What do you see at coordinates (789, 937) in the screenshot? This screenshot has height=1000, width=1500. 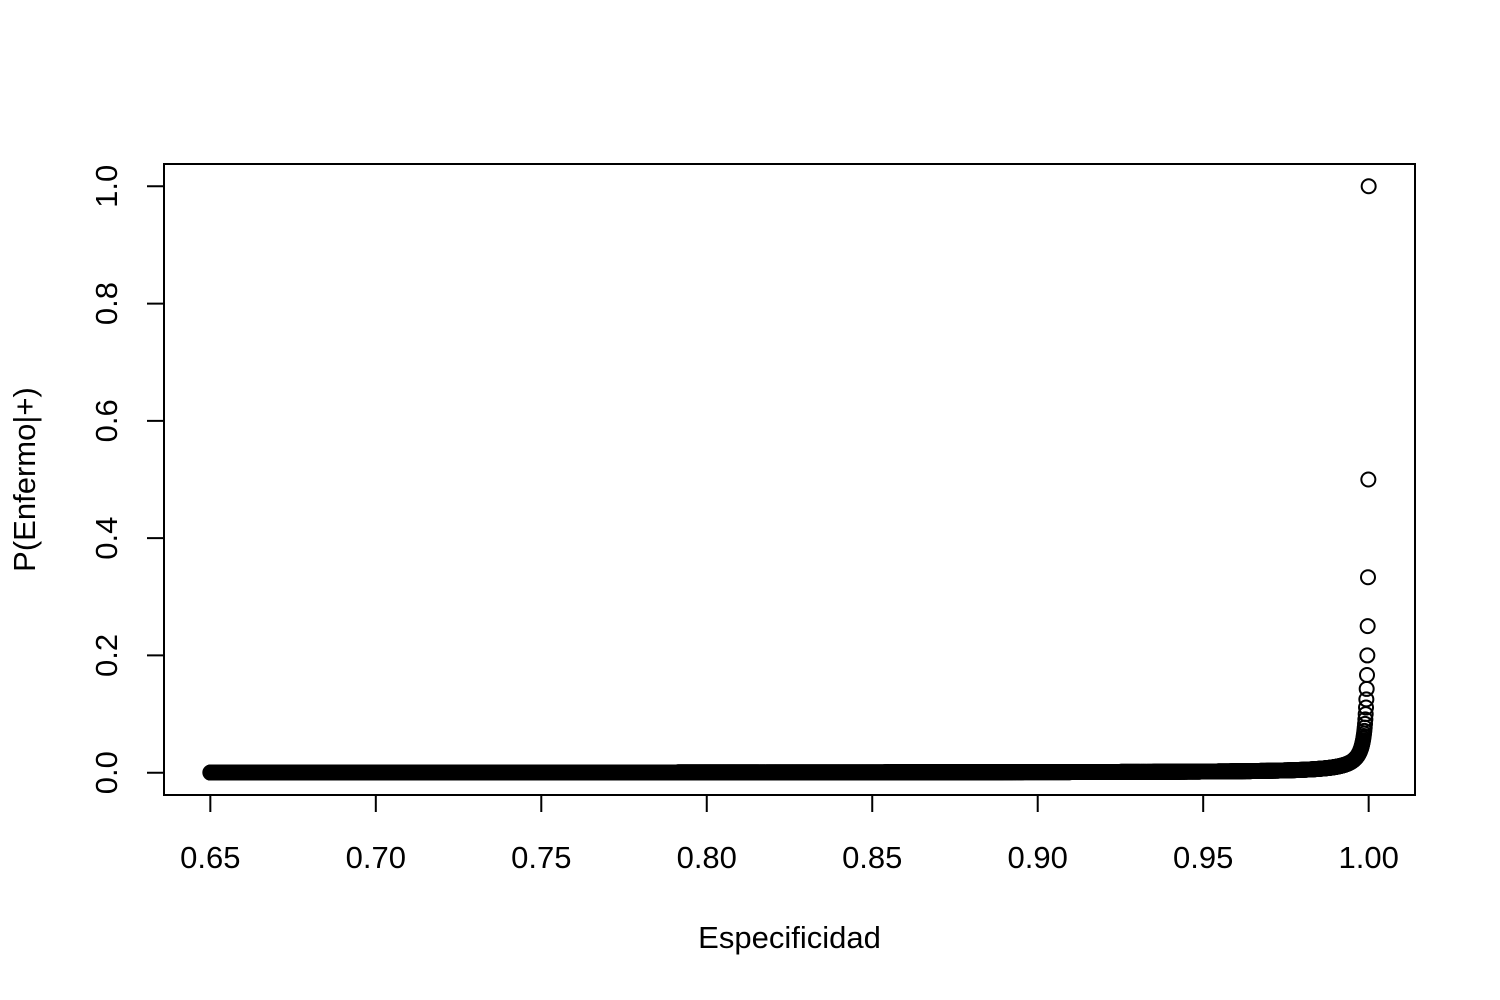 I see `x-axis-title: Especificidad` at bounding box center [789, 937].